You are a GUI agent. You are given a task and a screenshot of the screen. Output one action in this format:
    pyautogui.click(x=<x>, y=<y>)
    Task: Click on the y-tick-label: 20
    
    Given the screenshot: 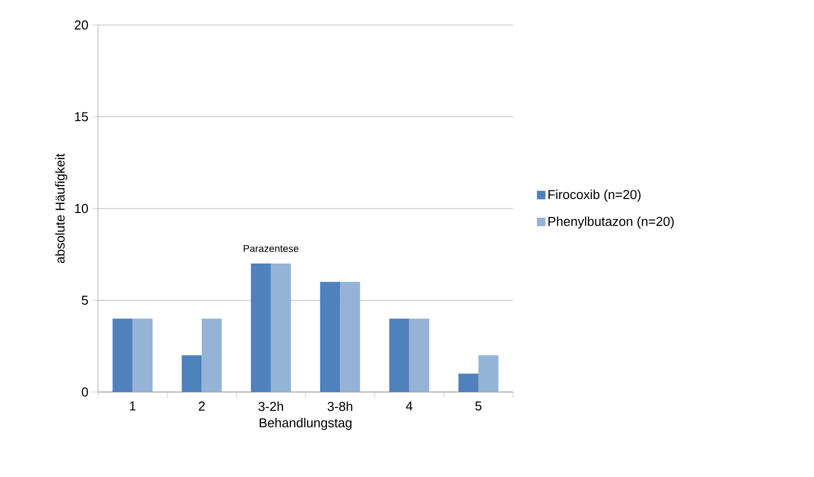 What is the action you would take?
    pyautogui.click(x=81, y=25)
    